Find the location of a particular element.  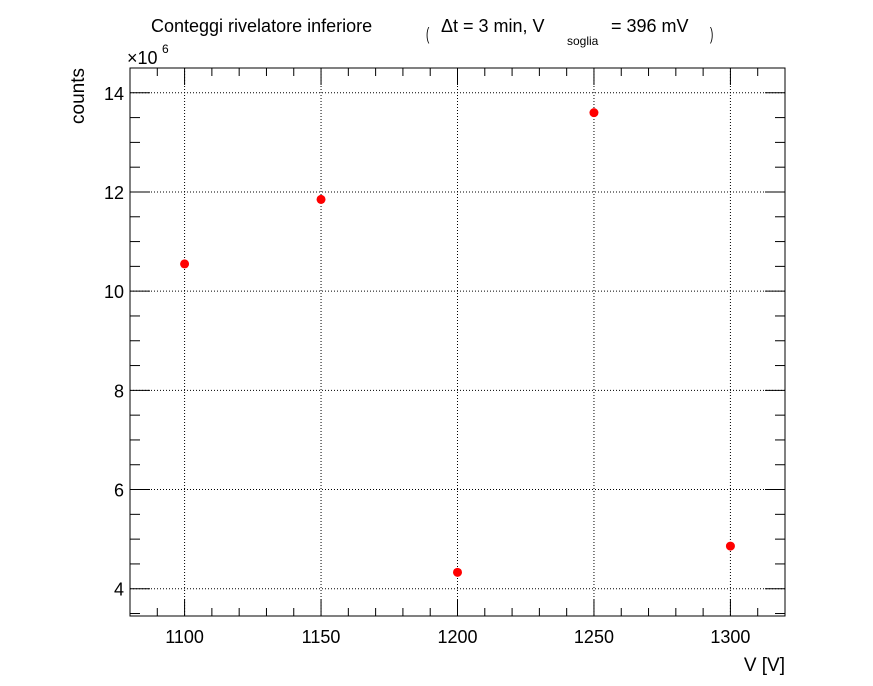

y-tick-label: 8 is located at coordinates (119, 391).